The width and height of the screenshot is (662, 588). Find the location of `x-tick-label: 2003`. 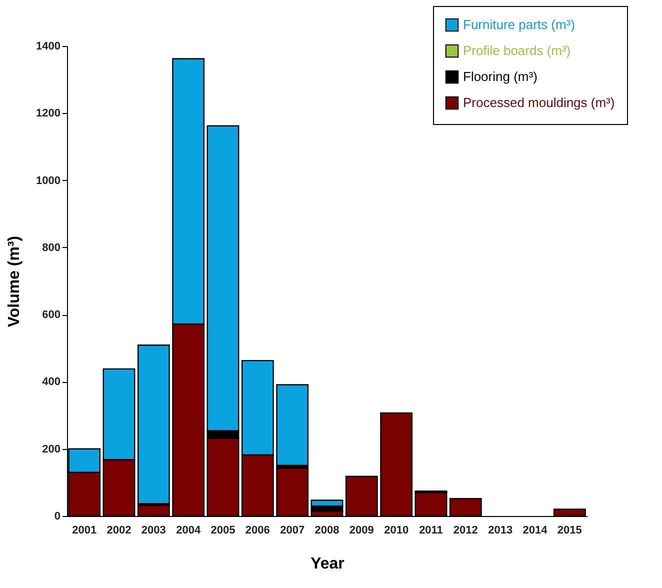

x-tick-label: 2003 is located at coordinates (153, 530).